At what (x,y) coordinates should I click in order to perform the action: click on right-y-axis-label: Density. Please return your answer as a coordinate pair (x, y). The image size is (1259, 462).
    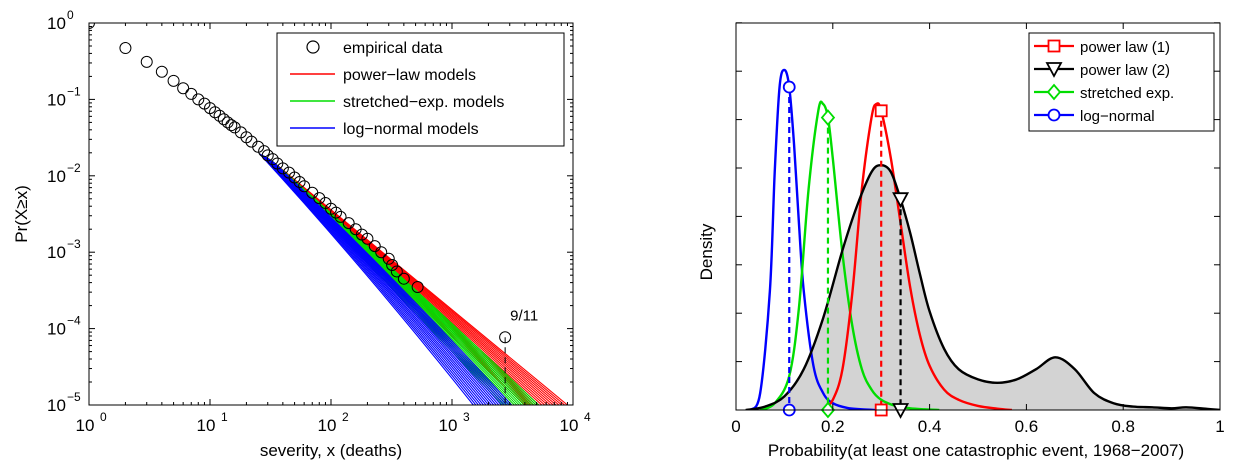
    Looking at the image, I should click on (706, 251).